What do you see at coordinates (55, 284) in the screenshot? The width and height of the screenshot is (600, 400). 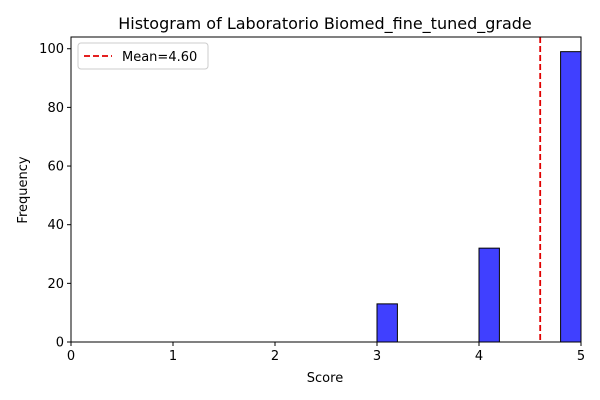 I see `y-tick-label: 20` at bounding box center [55, 284].